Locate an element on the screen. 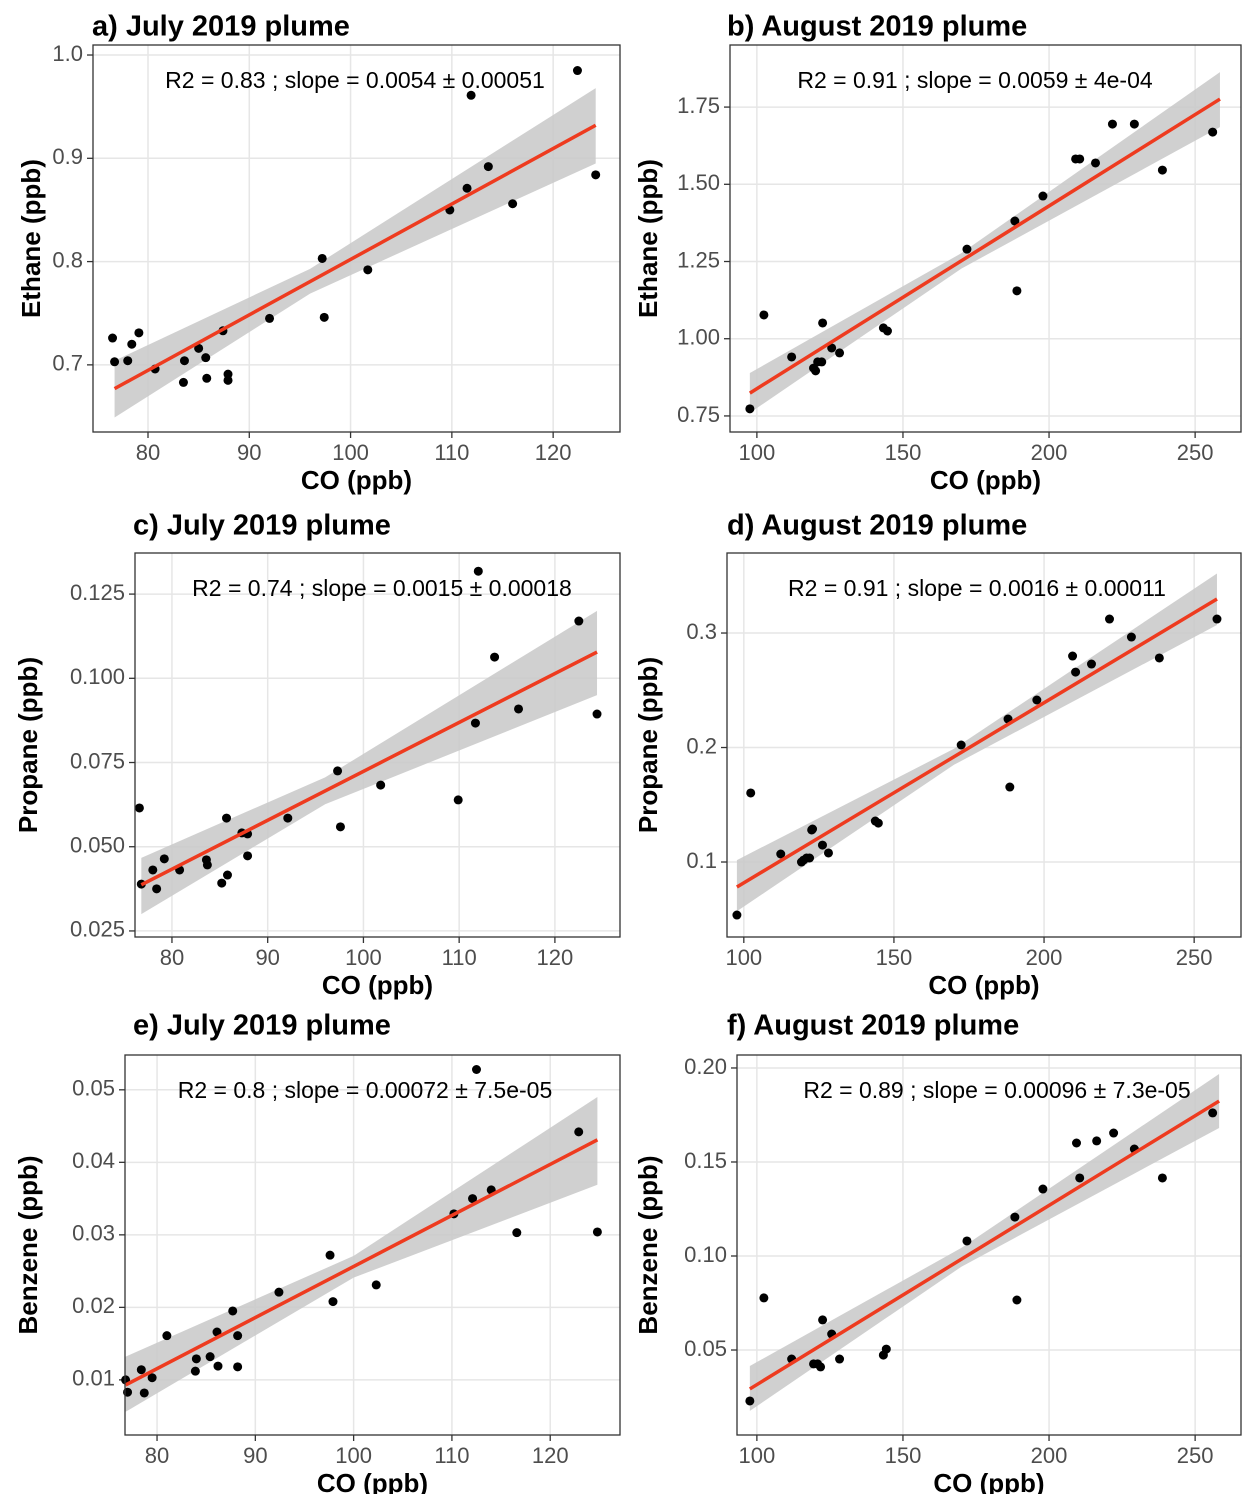 This screenshot has width=1243, height=1494. y-tick-label: 0.1 is located at coordinates (701, 860).